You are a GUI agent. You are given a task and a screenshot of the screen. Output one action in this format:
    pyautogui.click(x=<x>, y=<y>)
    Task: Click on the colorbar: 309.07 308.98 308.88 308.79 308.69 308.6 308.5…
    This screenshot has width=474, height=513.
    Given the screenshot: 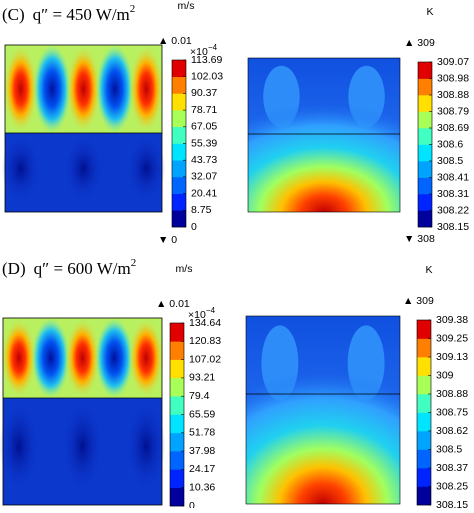 What is the action you would take?
    pyautogui.click(x=436, y=125)
    